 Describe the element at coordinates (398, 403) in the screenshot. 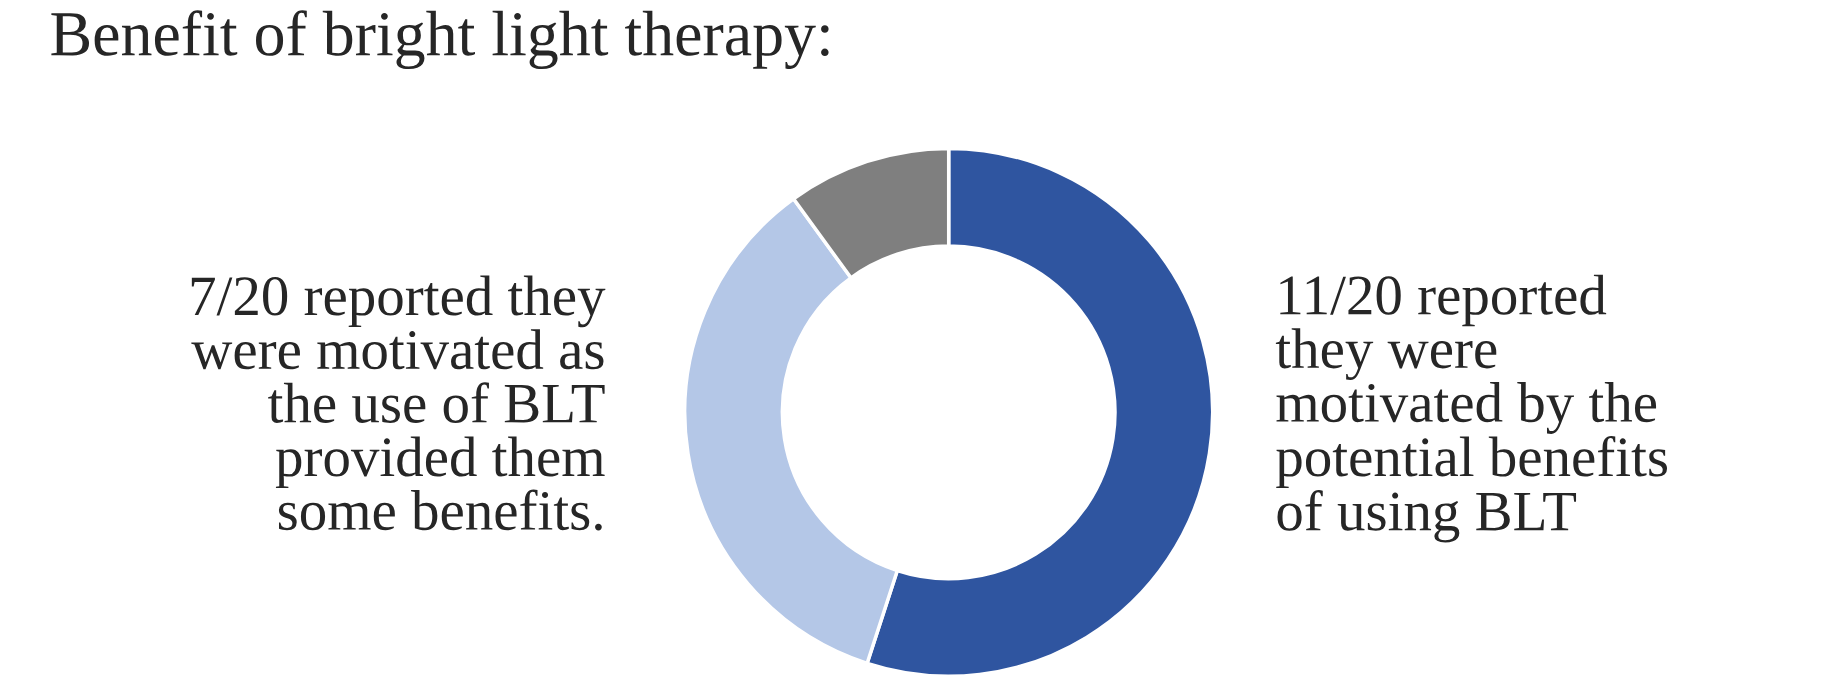

I see `text: 7/20 reported they were motivated as the use of BLT provided them some benefits.` at that location.